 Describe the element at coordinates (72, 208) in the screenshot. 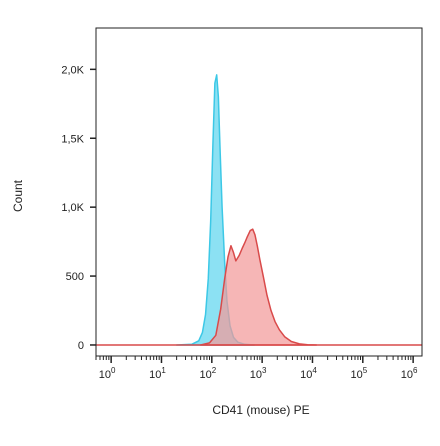

I see `y-tick-label: 1,0K` at that location.